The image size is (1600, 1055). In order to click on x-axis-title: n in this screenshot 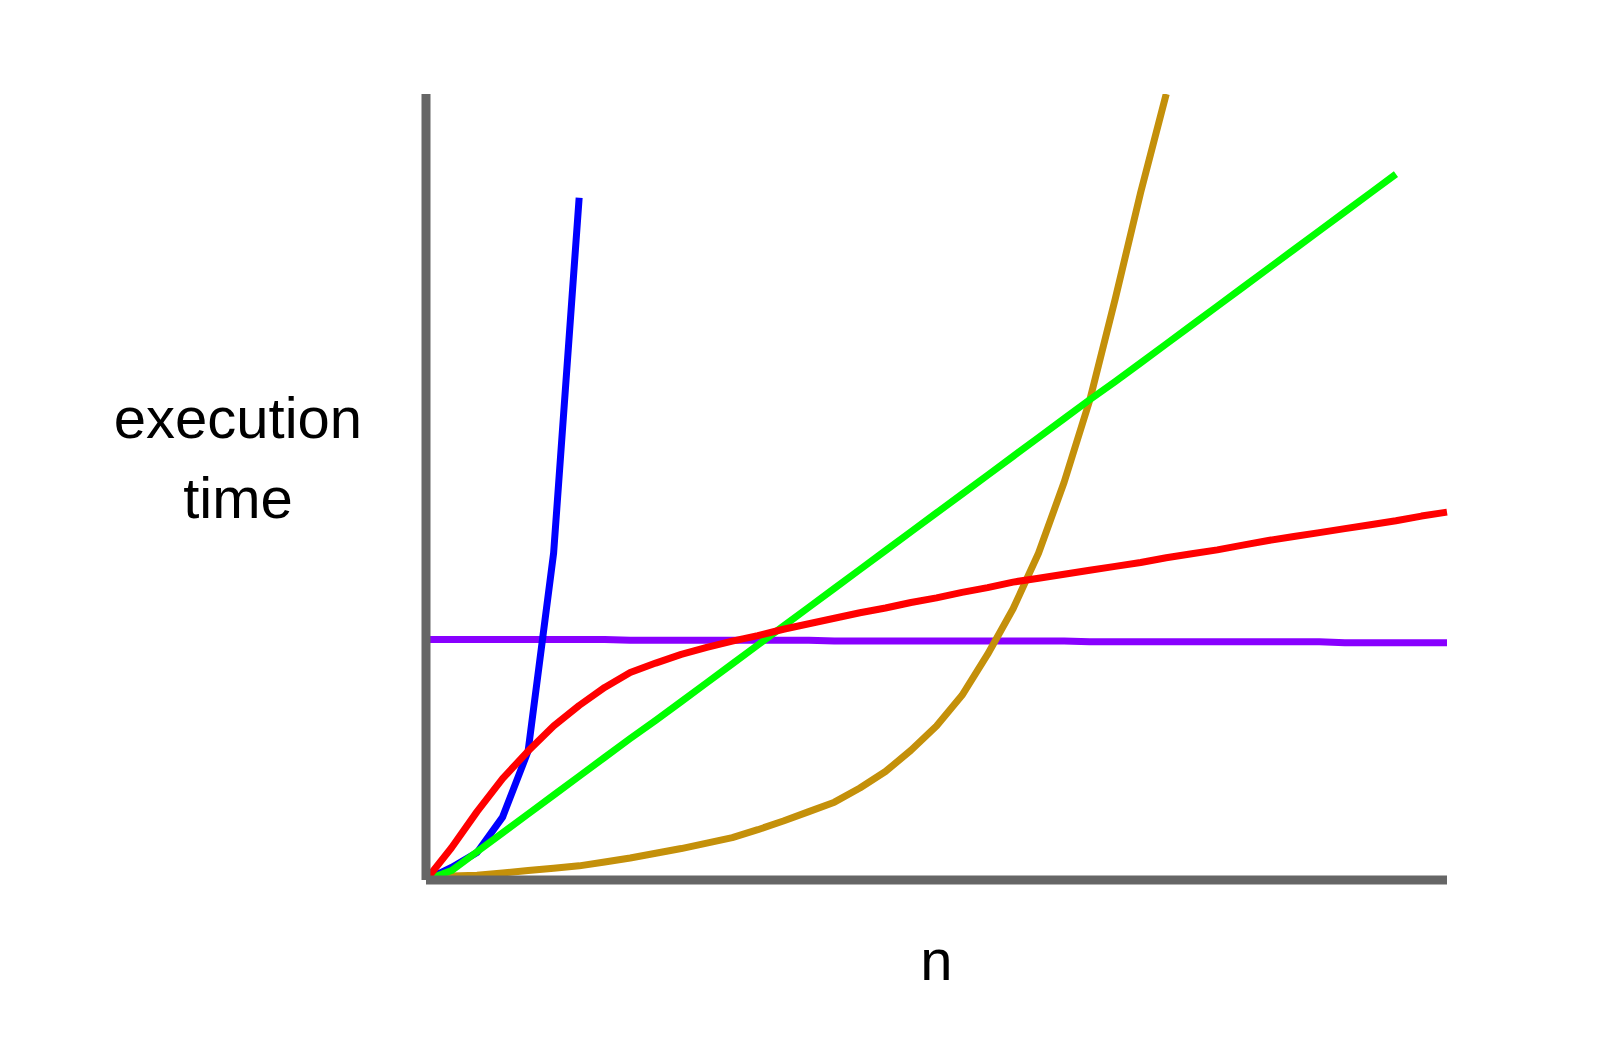, I will do `click(936, 959)`.